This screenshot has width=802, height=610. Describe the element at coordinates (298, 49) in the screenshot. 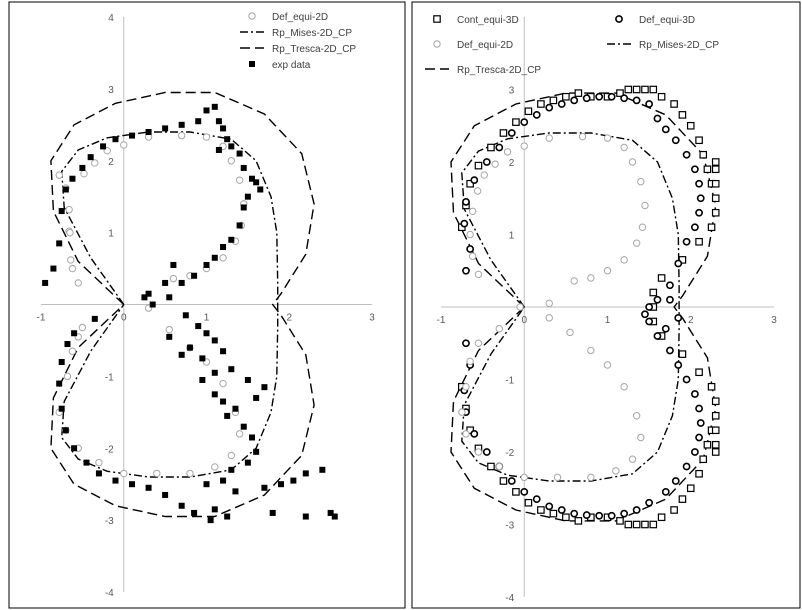

I see `legend-item: Rp_Tresca-2D_CP` at that location.